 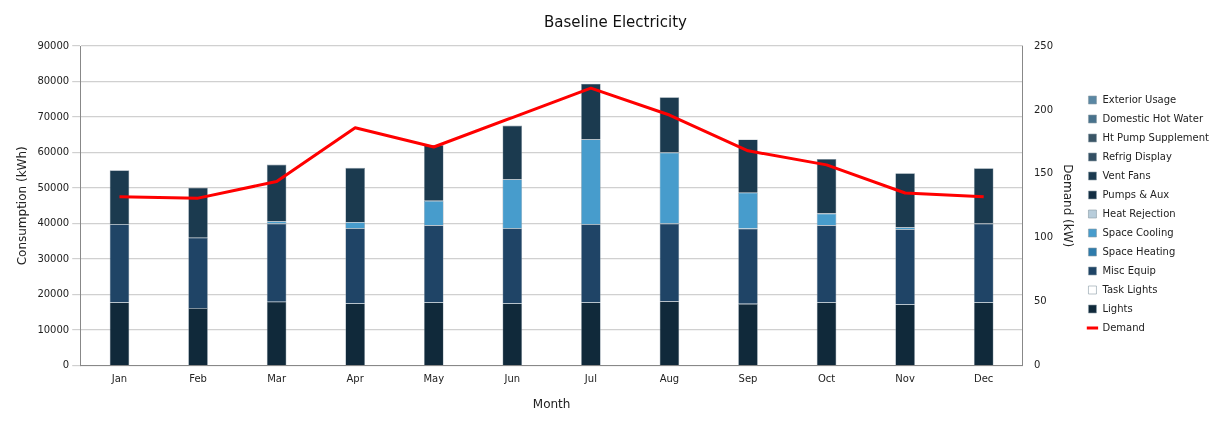 What do you see at coordinates (1139, 213) in the screenshot?
I see `legend-label: Heat Rejection` at bounding box center [1139, 213].